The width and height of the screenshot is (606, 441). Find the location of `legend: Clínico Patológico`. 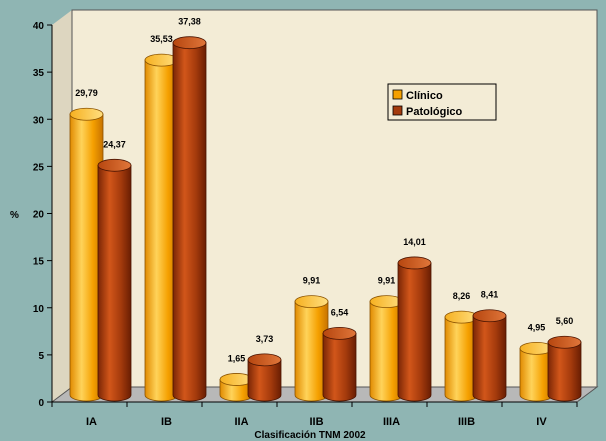

legend: Clínico Patológico is located at coordinates (442, 102).